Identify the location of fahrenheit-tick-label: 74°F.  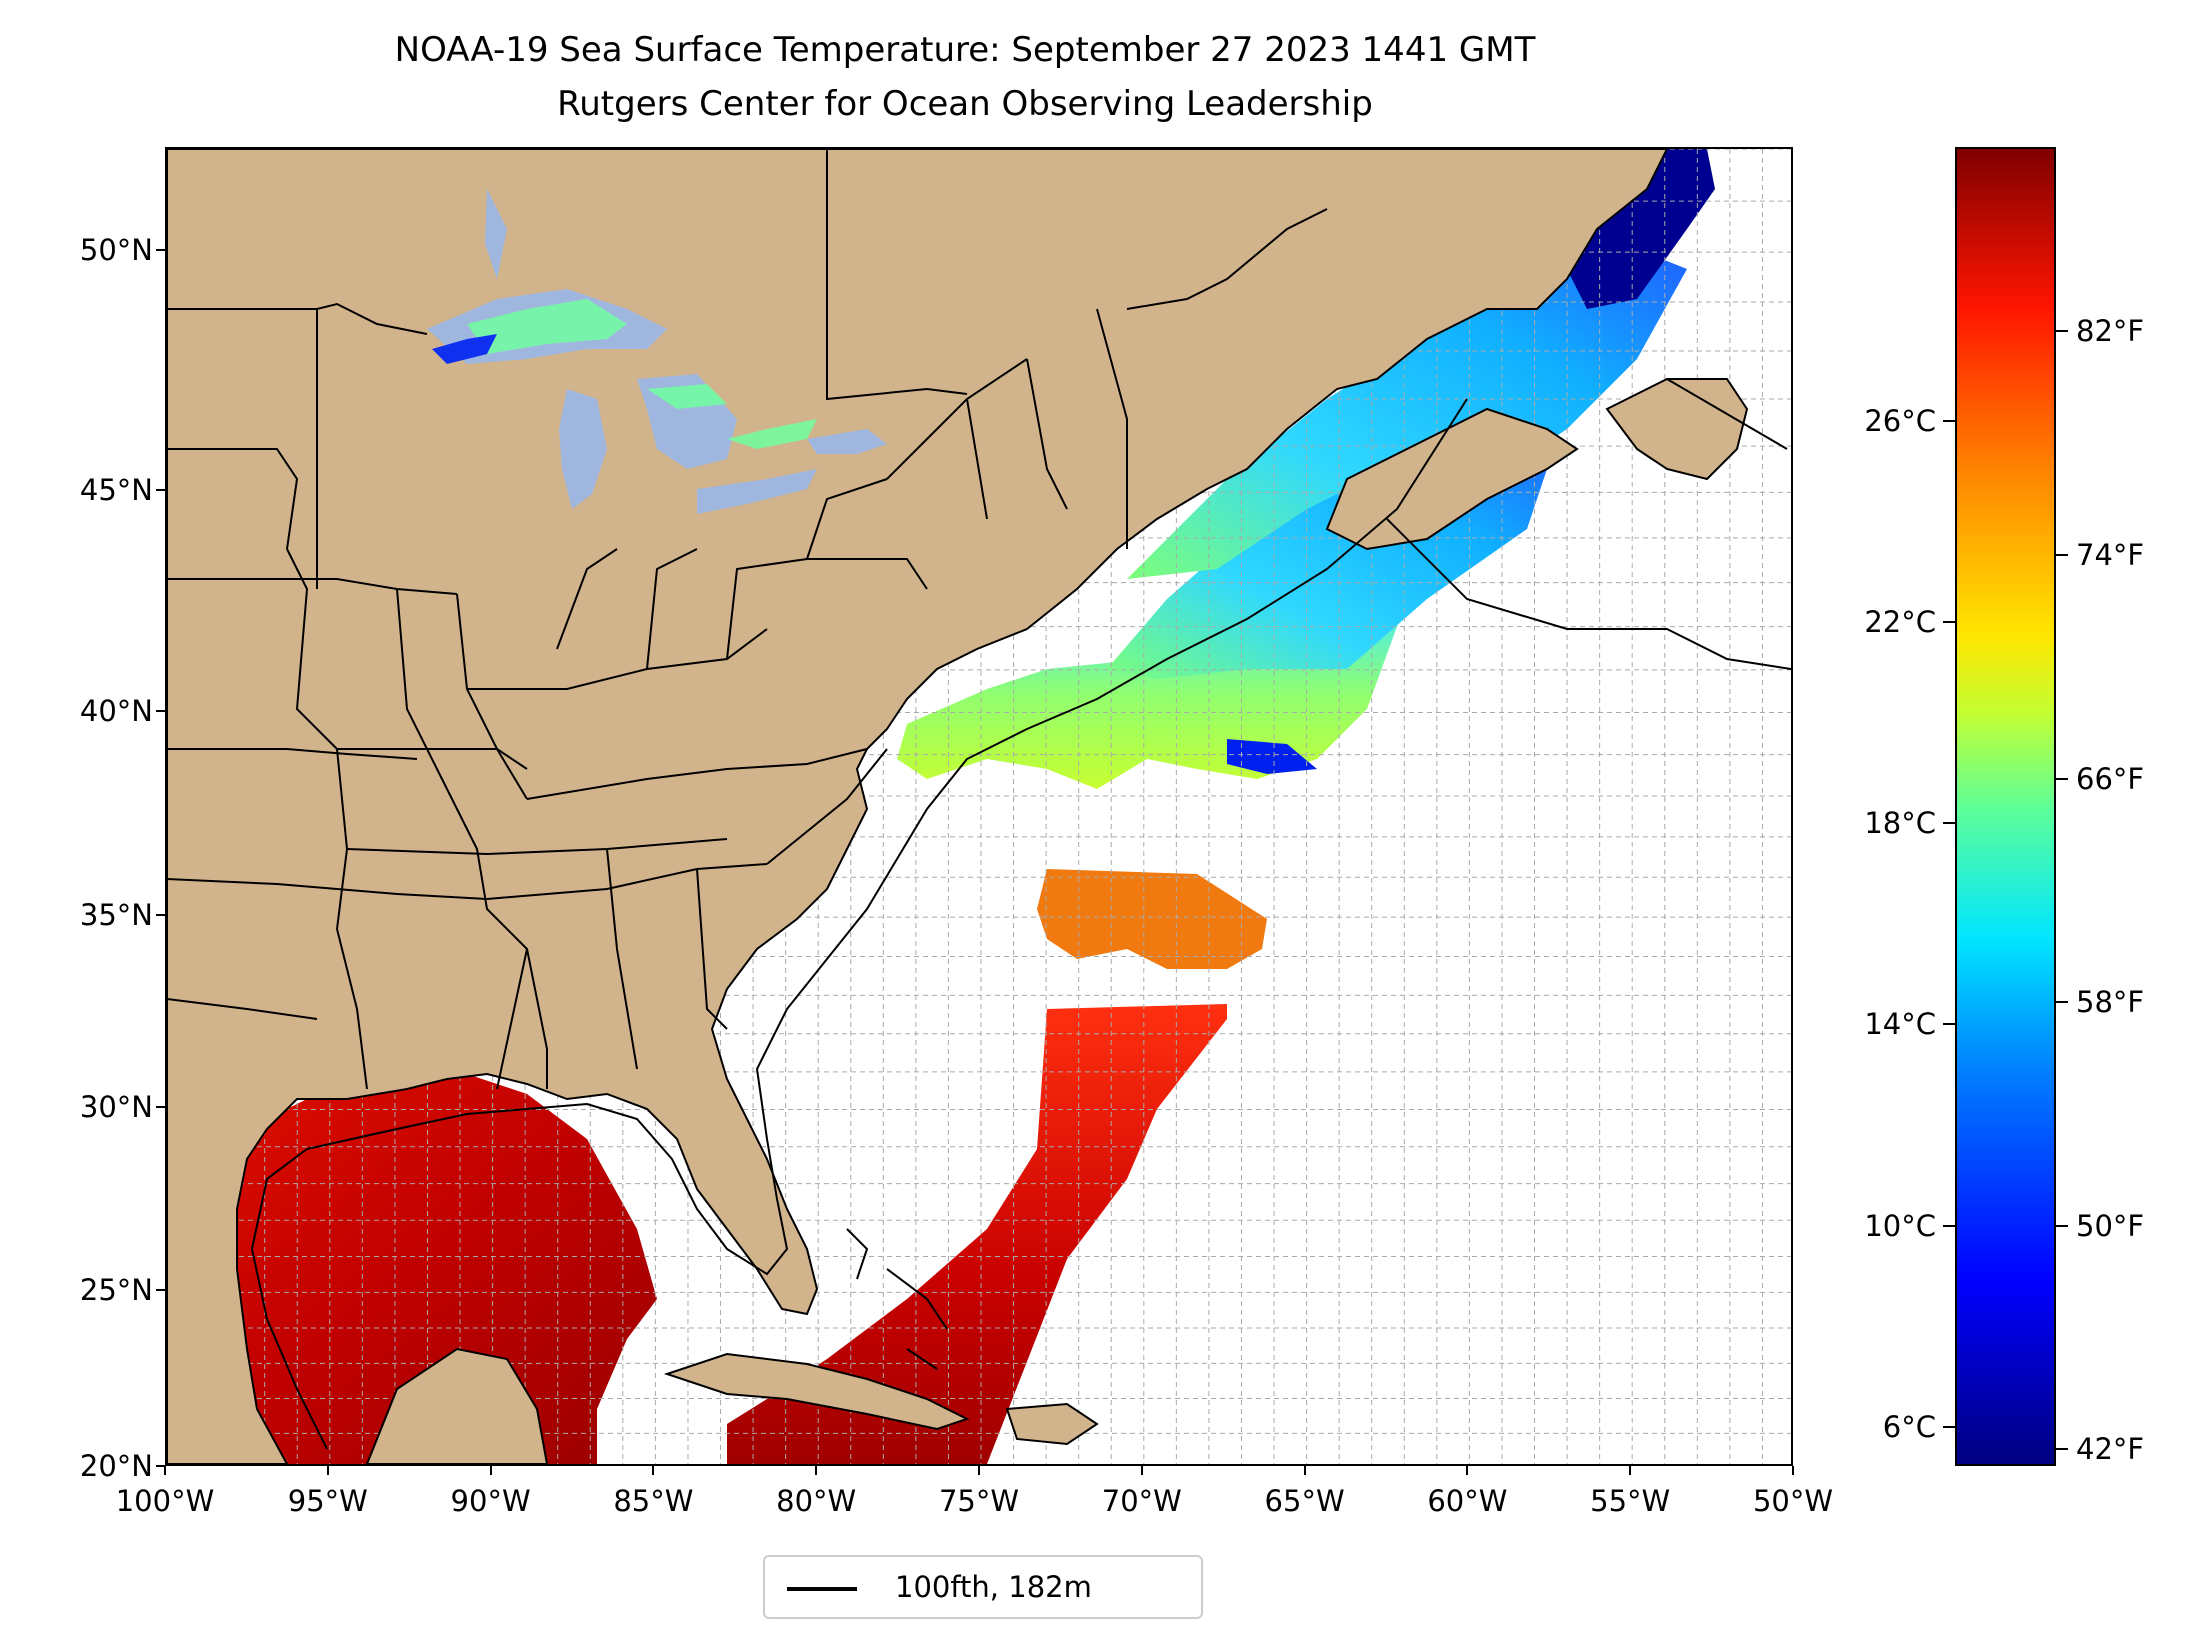
(2110, 554).